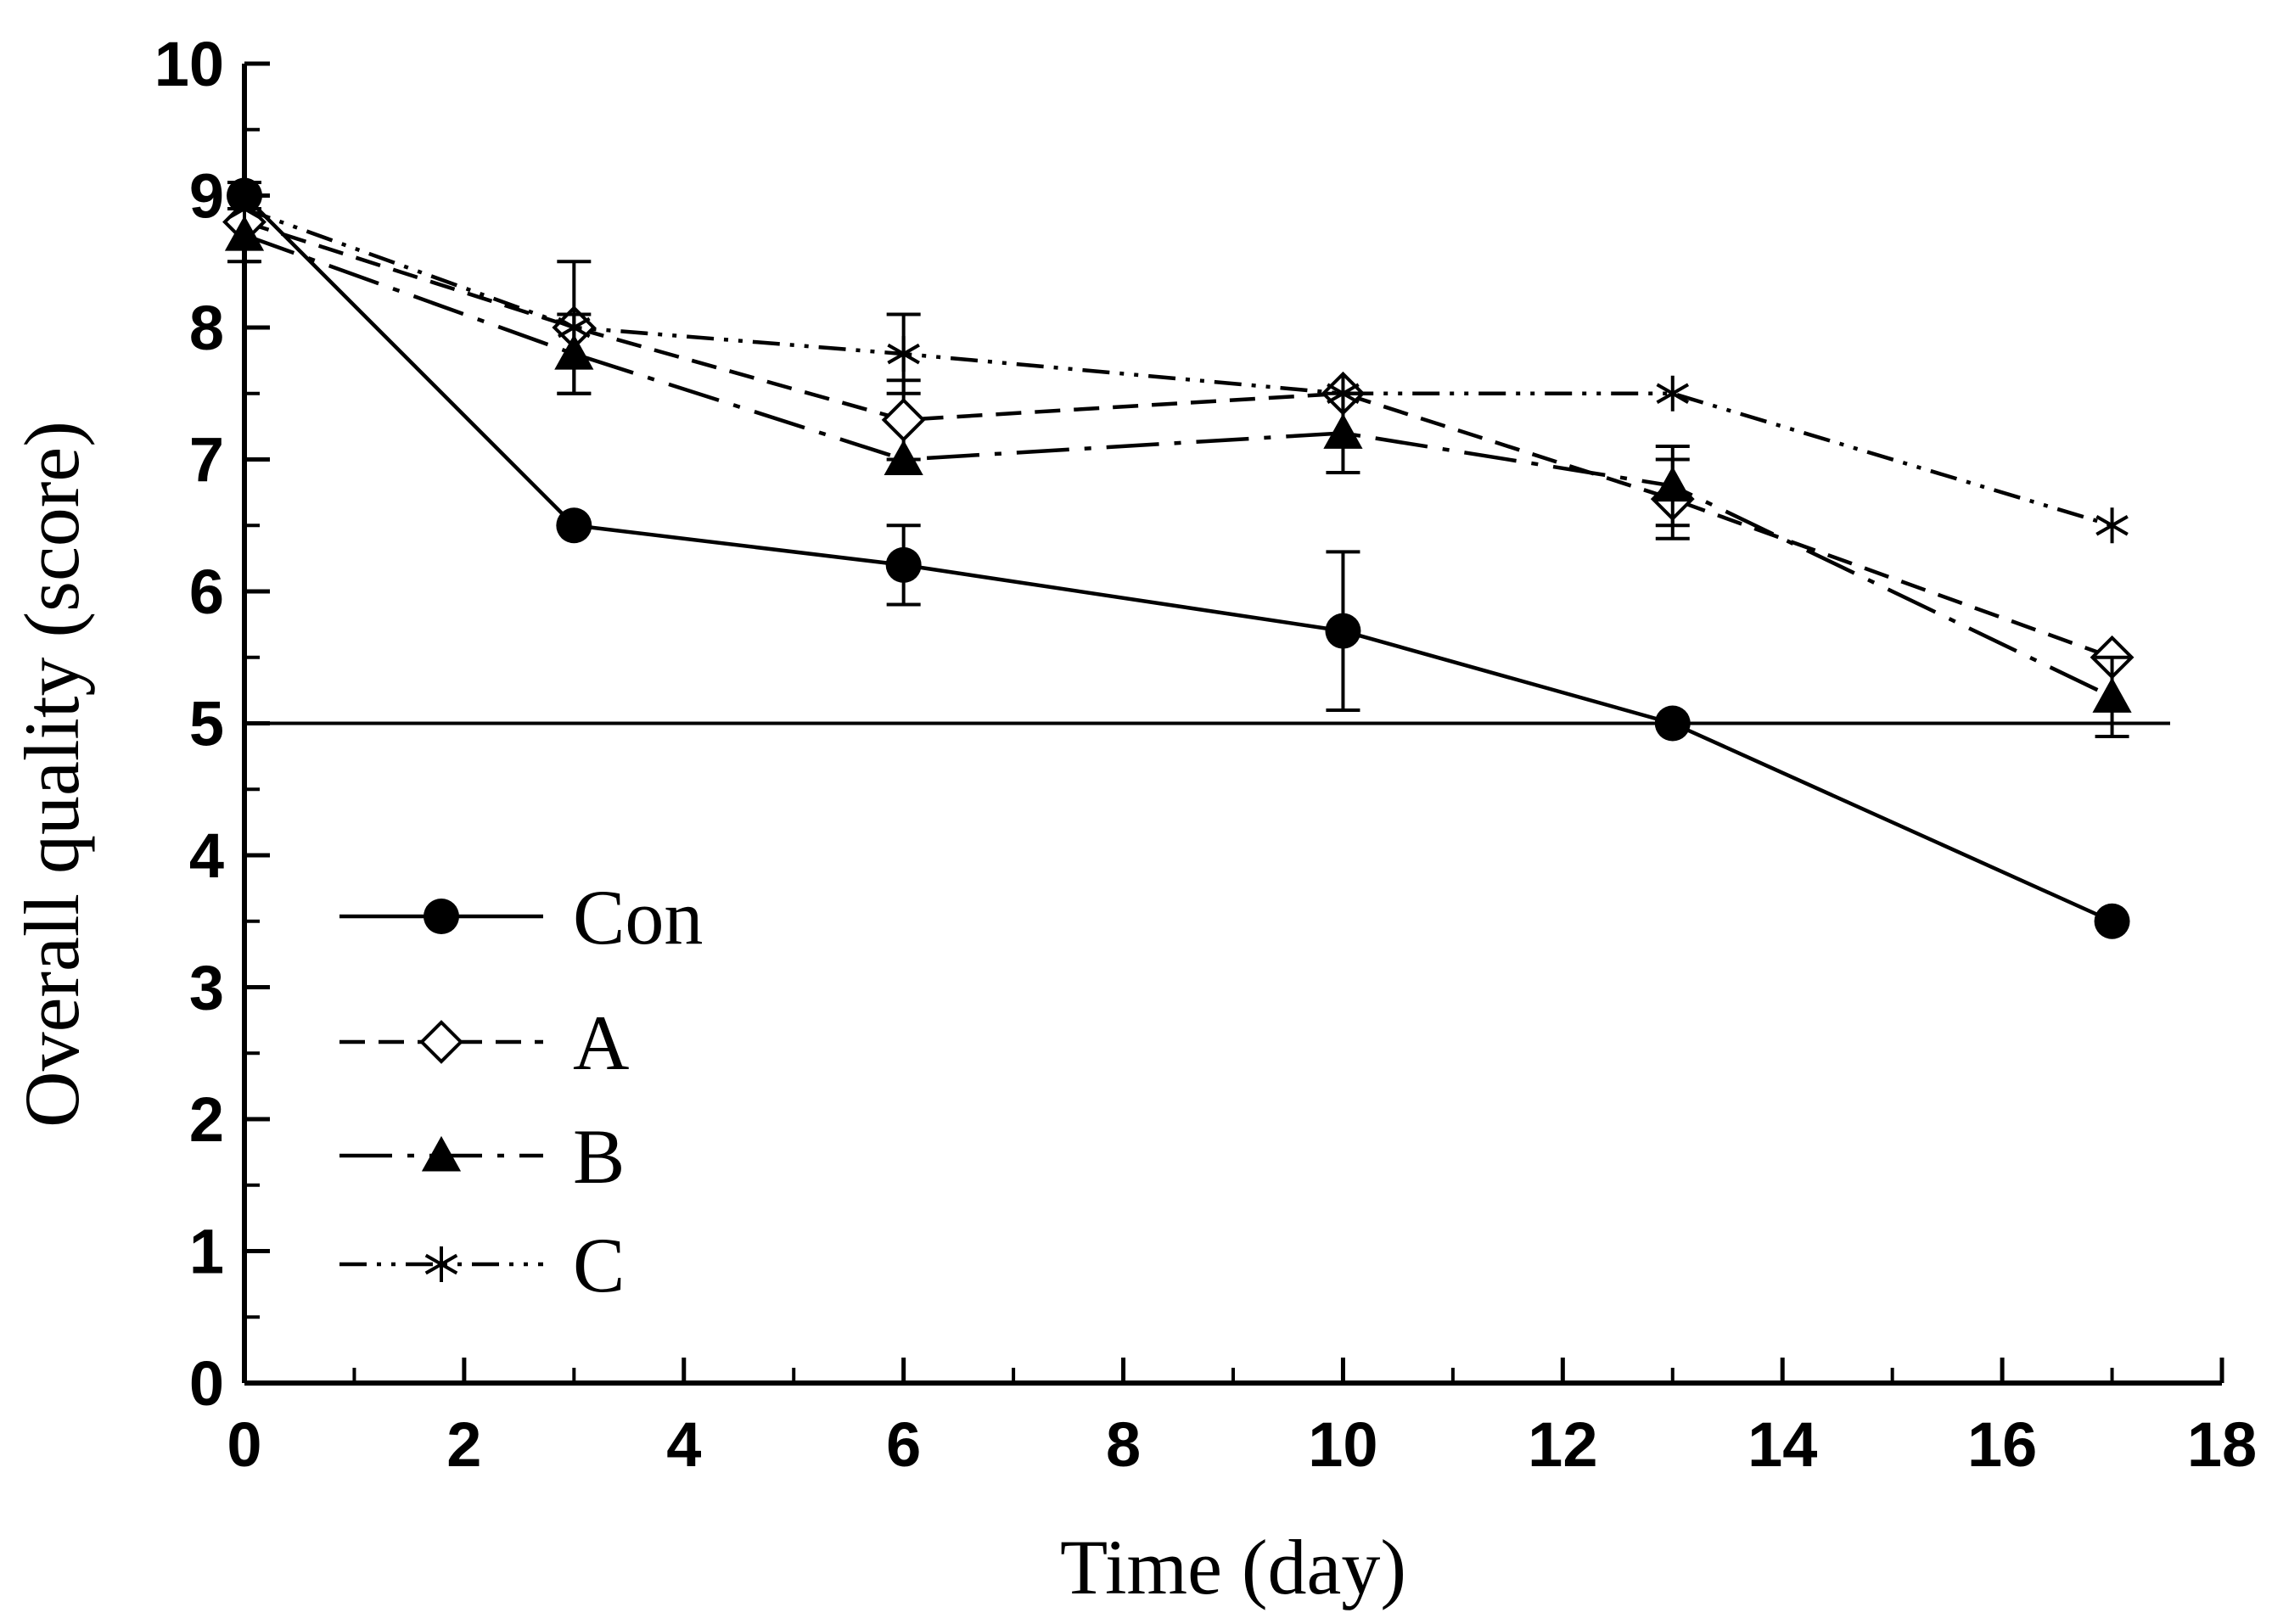 The width and height of the screenshot is (2272, 1624). I want to click on y-tick-label: 7, so click(207, 461).